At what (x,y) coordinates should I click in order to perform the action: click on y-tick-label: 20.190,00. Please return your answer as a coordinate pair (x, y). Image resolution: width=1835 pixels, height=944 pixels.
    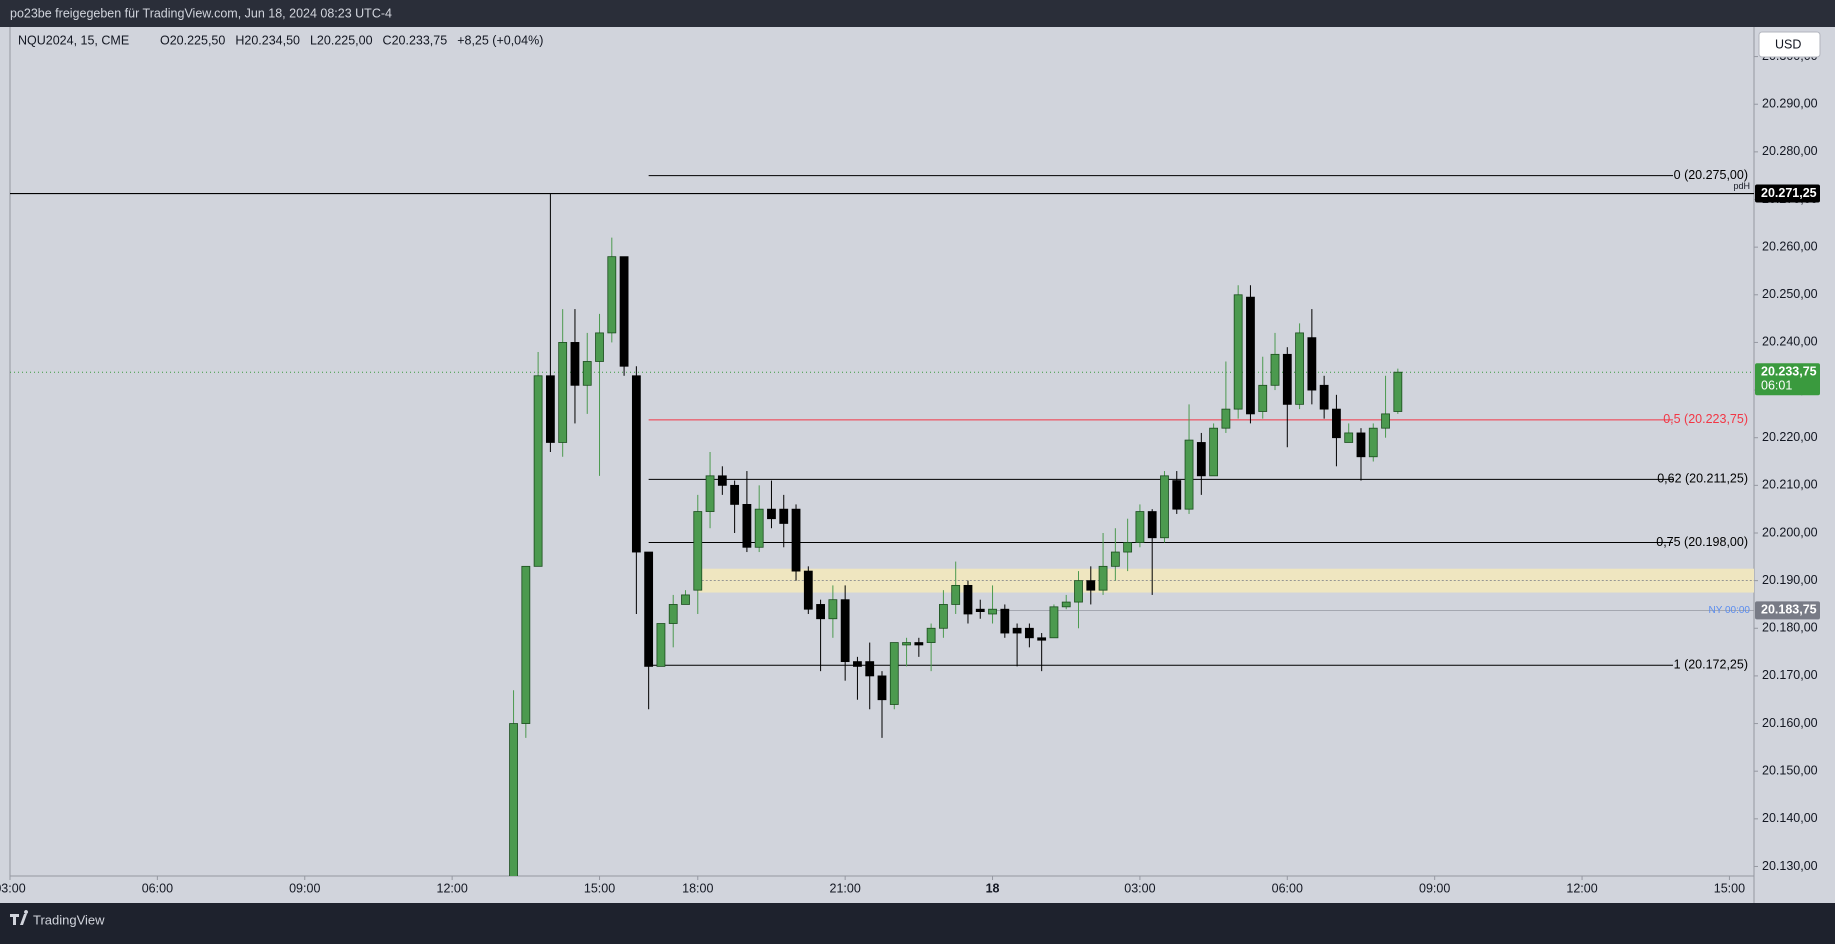
    Looking at the image, I should click on (1790, 580).